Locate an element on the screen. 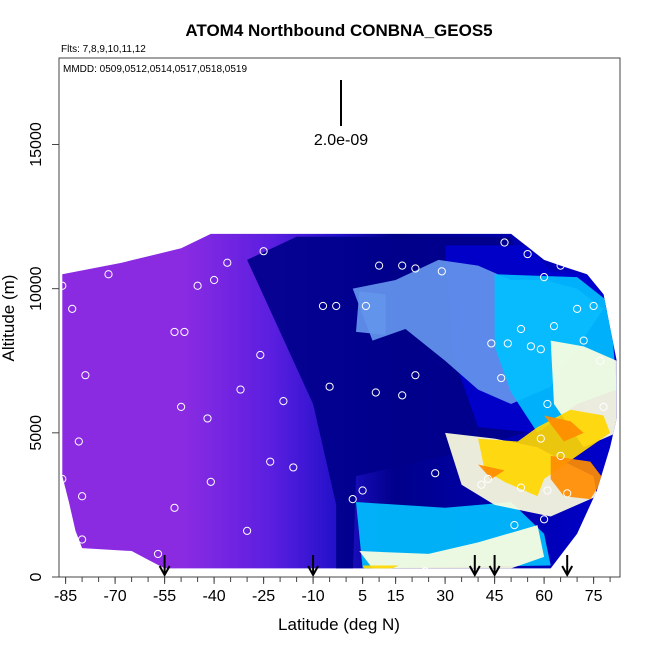  x-axis-label: Latitude (deg N) is located at coordinates (339, 624).